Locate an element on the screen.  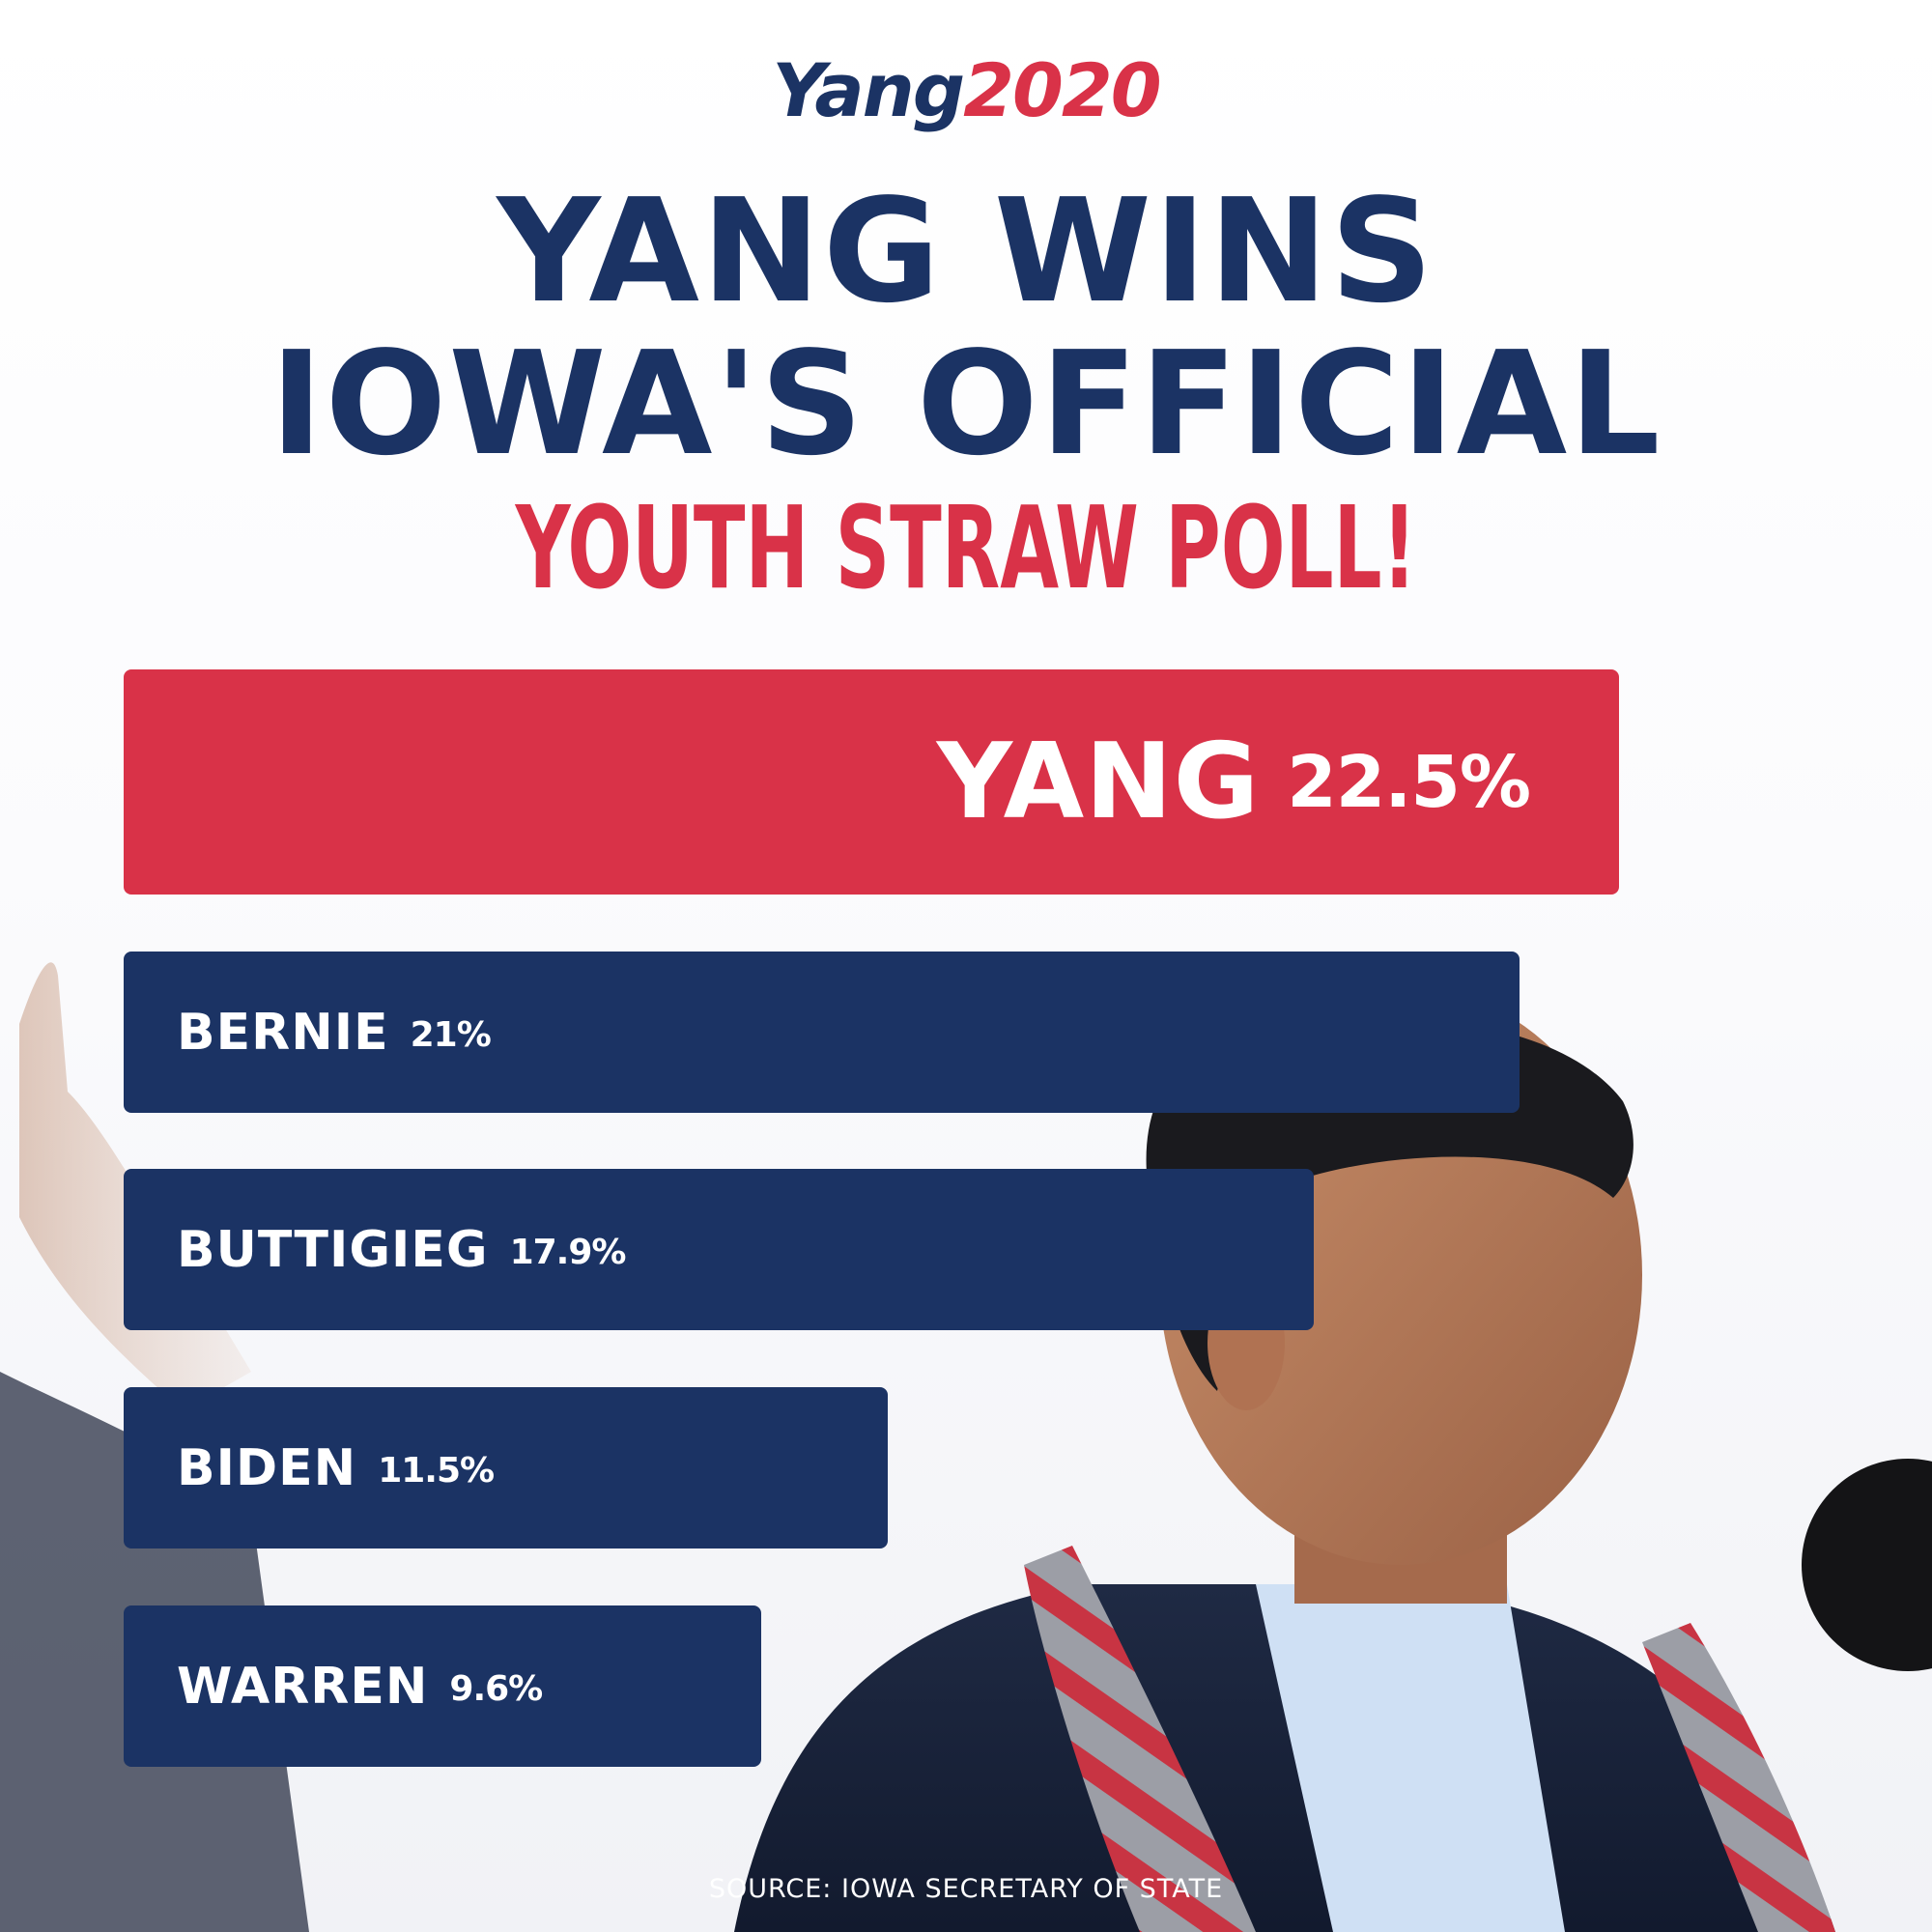
jacket is located at coordinates (1284, 1758).